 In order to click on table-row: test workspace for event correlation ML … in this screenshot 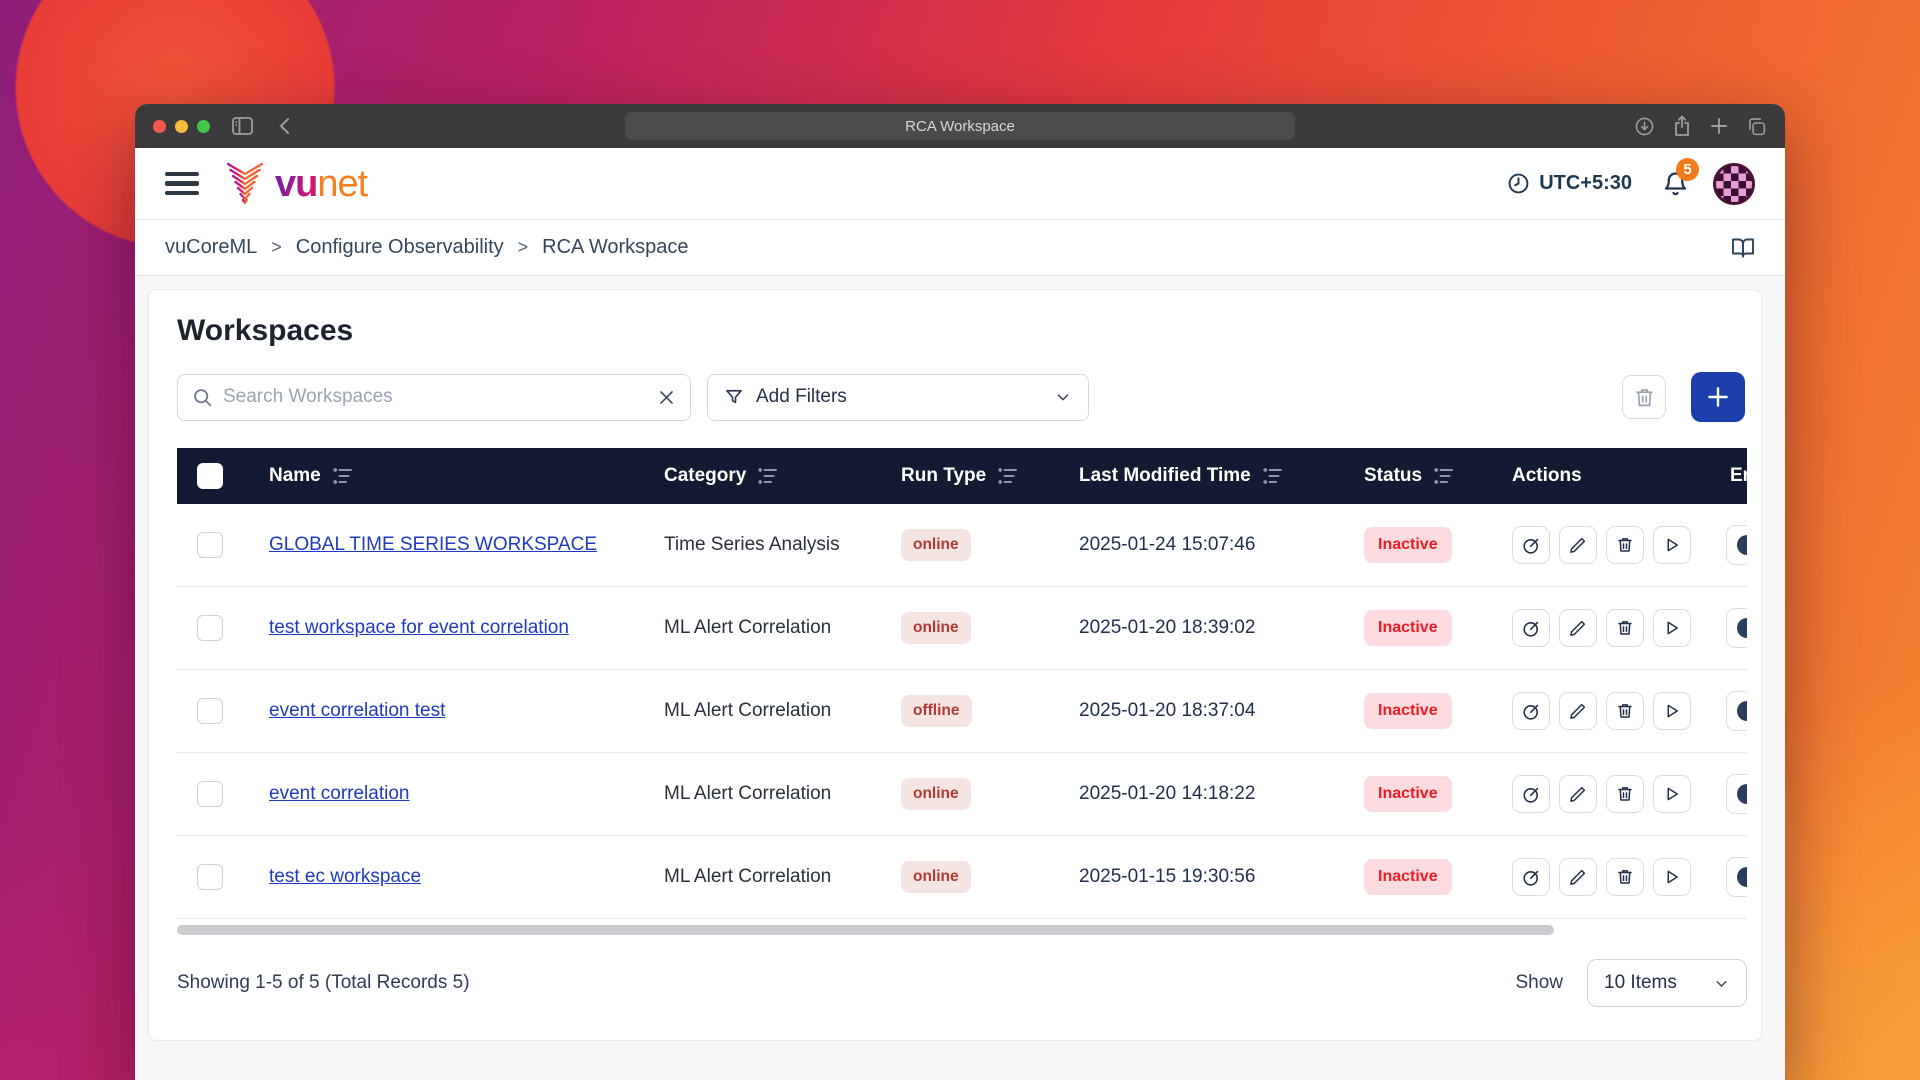, I will do `click(962, 628)`.